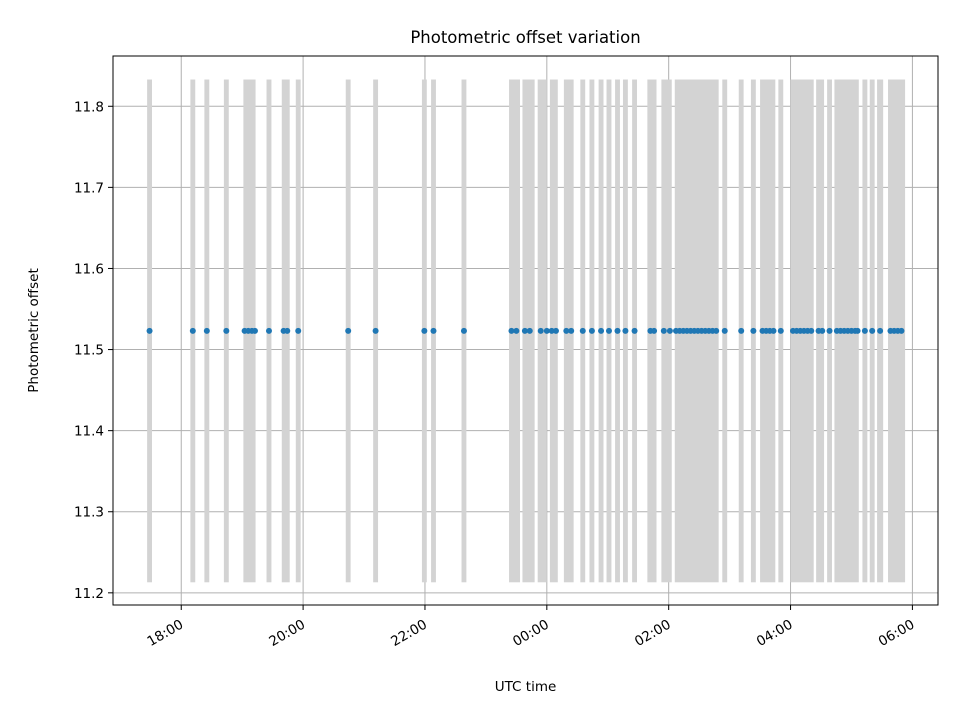 The image size is (960, 720). Describe the element at coordinates (89, 351) in the screenshot. I see `y-tick-label-3: 11.5` at that location.